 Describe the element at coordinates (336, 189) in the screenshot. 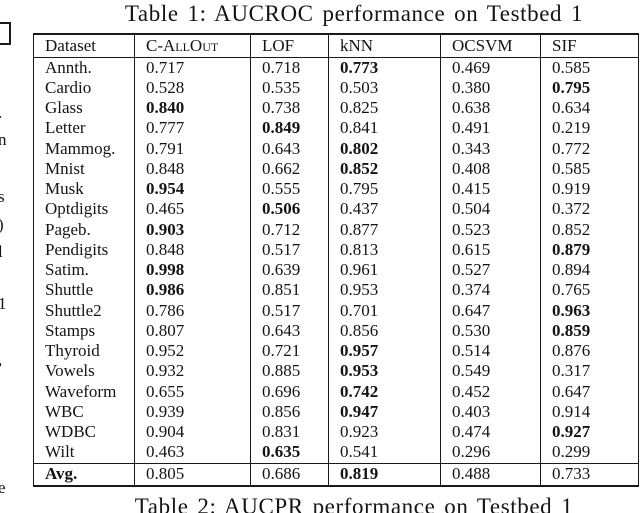

I see `table-row: Musk 0.954 0.555 0.795 0.415 0.919` at that location.